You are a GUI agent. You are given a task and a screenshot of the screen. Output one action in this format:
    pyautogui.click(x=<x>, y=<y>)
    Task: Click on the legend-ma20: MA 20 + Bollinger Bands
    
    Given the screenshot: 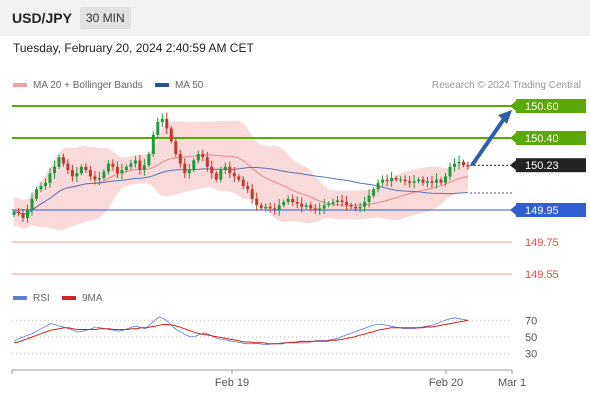 What is the action you would take?
    pyautogui.click(x=78, y=85)
    